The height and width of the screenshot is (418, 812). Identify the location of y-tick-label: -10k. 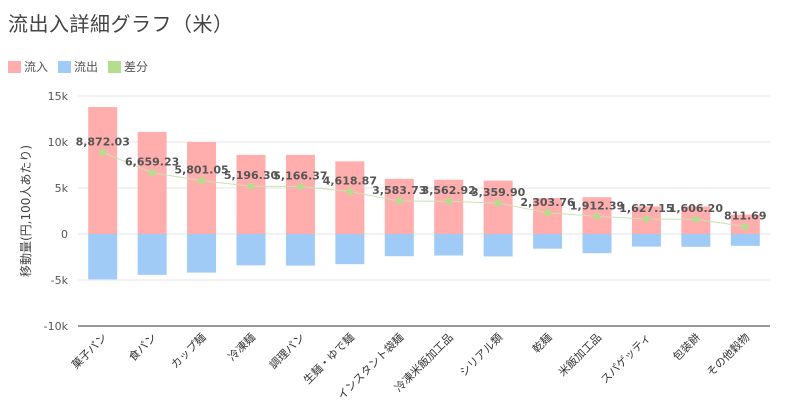
(56, 326).